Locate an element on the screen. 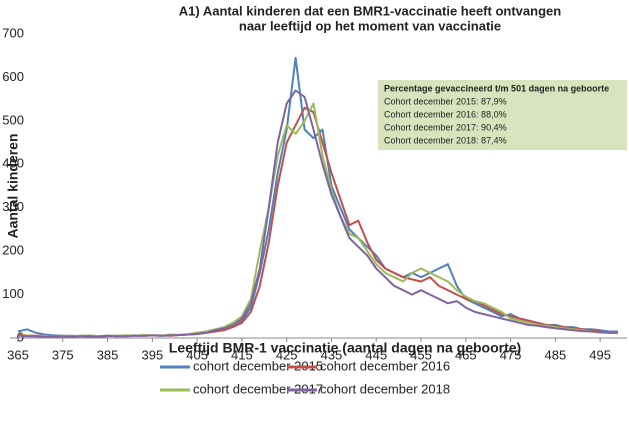  annotation-line: Cohort december 2017: 90,4% is located at coordinates (445, 127).